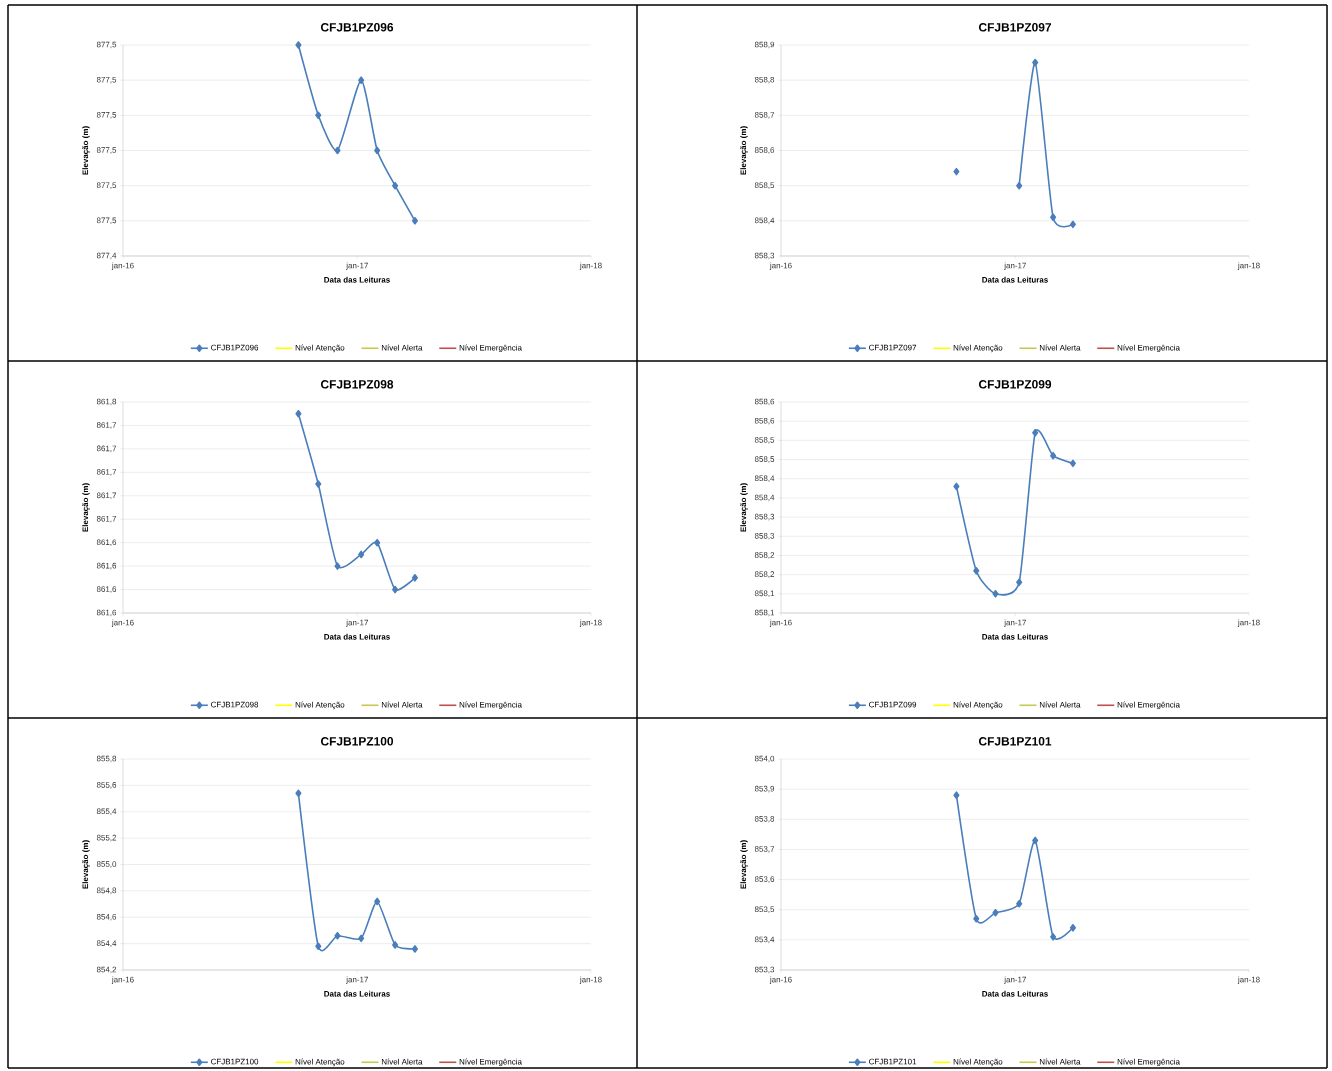 Image resolution: width=1332 pixels, height=1071 pixels. Describe the element at coordinates (1015, 741) in the screenshot. I see `chart-title: CFJB1PZ101` at that location.